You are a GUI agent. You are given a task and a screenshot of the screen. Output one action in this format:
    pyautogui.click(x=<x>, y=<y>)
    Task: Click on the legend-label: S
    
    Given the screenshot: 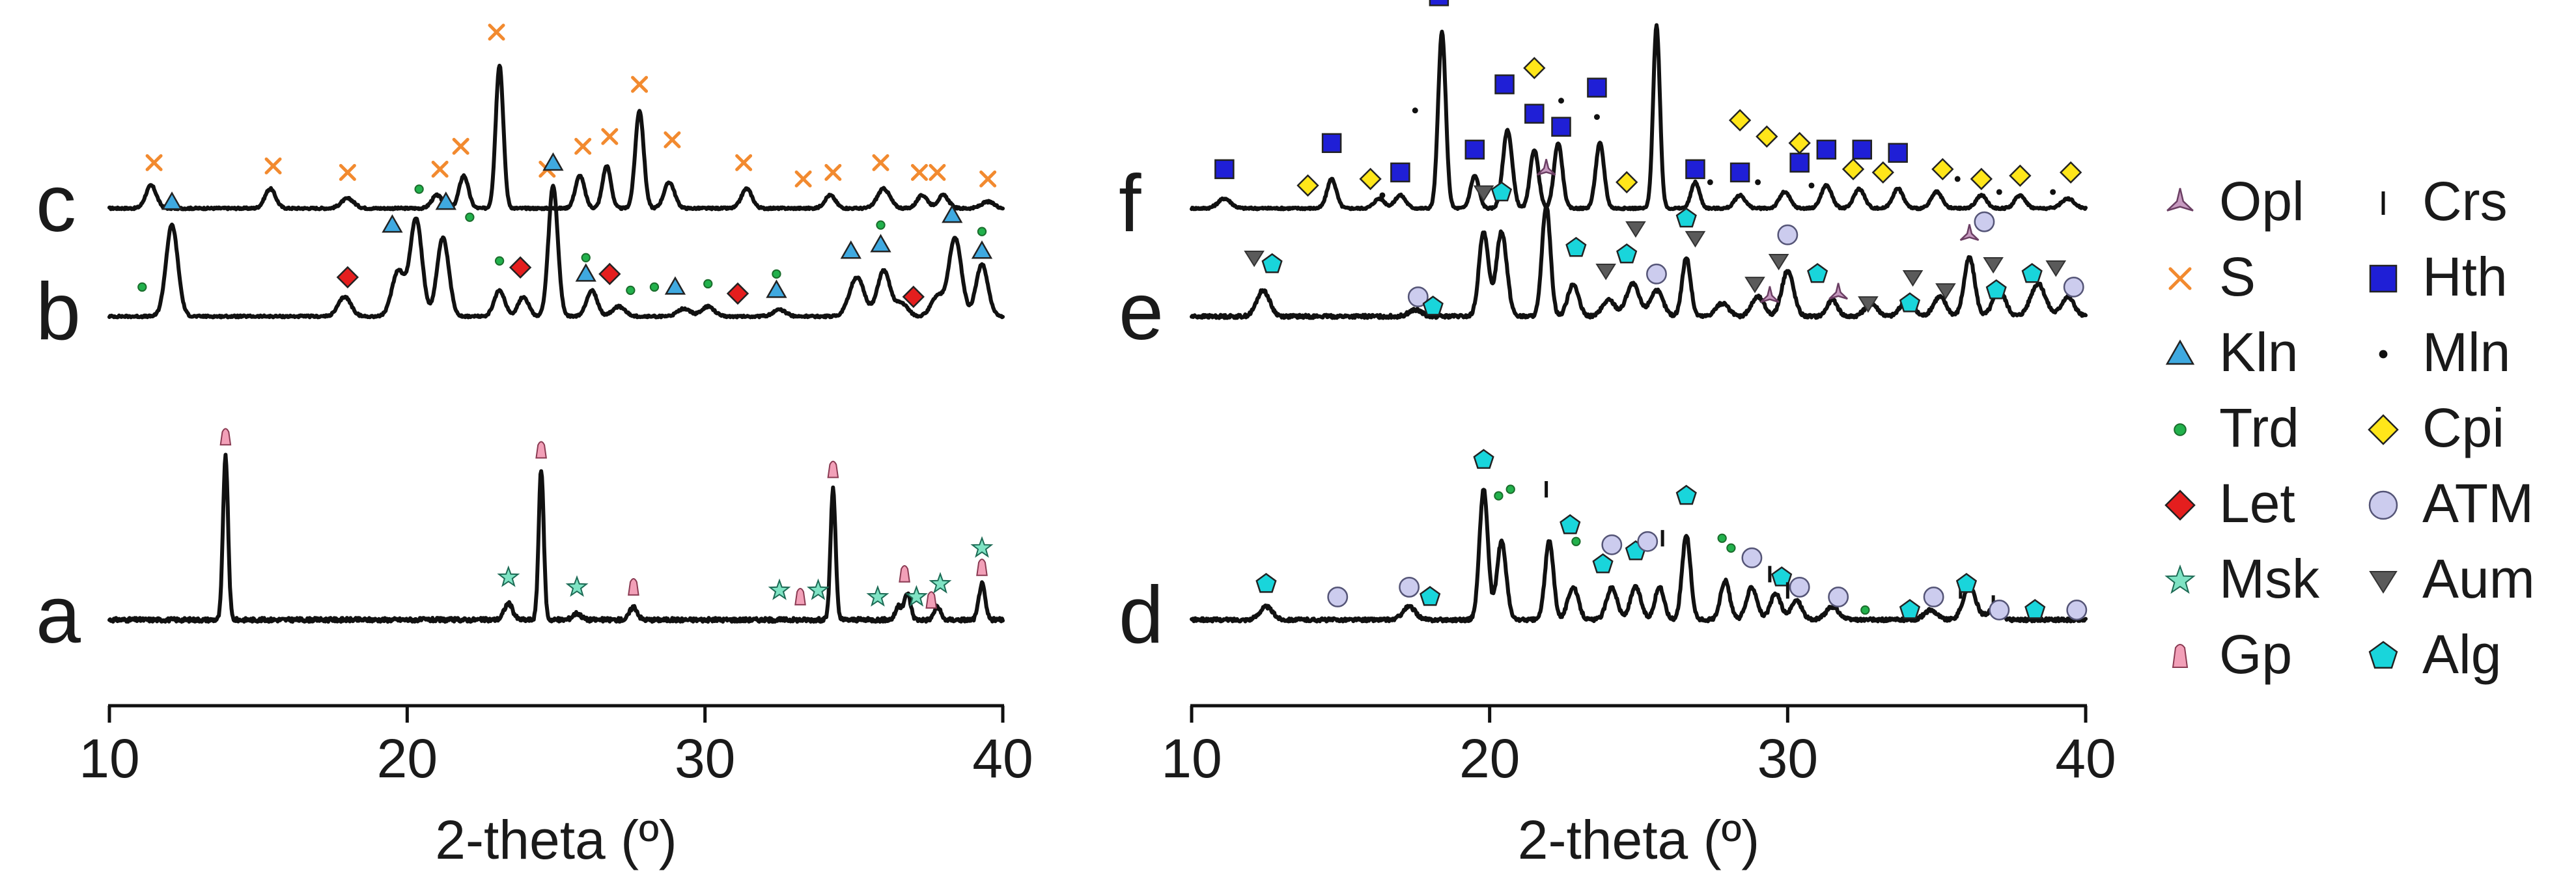 What is the action you would take?
    pyautogui.click(x=2238, y=276)
    